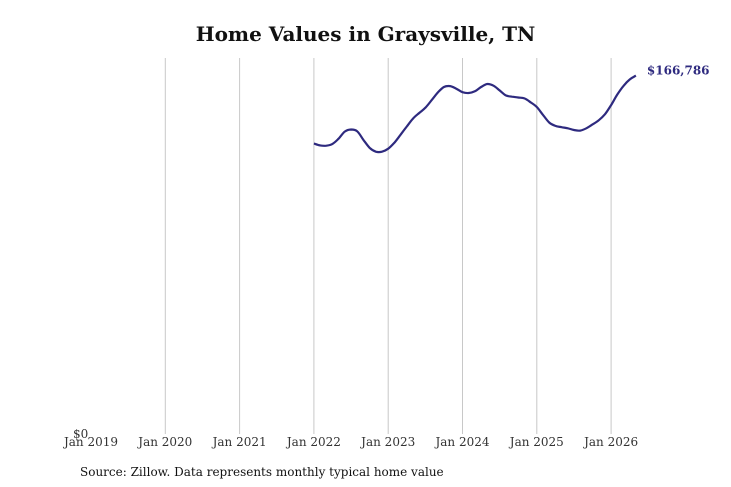 This screenshot has height=487, width=731. What do you see at coordinates (536, 442) in the screenshot?
I see `x-tick-label: Jan 2025` at bounding box center [536, 442].